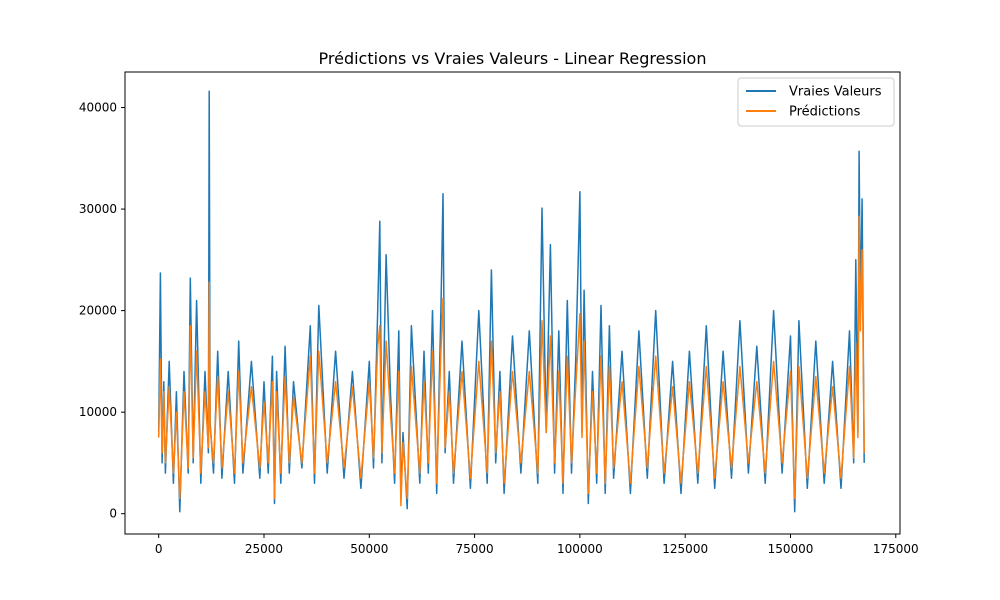 This screenshot has height=600, width=1000. Describe the element at coordinates (98, 412) in the screenshot. I see `y-tick-label: 10000` at that location.